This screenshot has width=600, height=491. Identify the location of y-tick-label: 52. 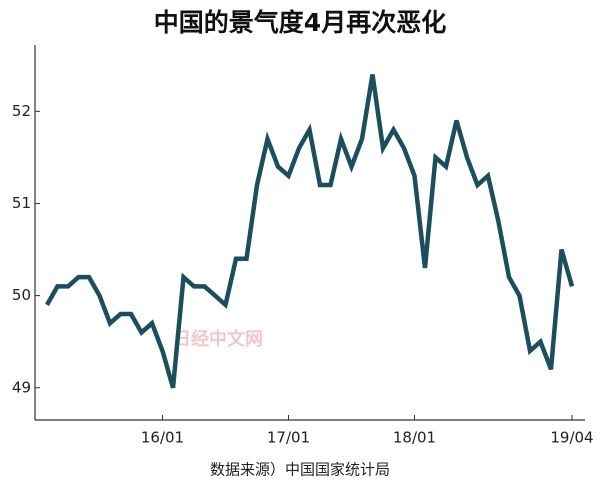
(21, 111).